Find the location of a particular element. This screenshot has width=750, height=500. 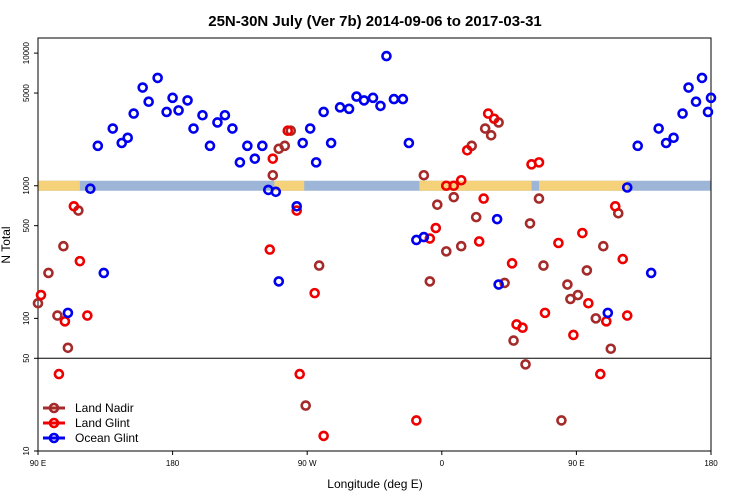

legend-label-land-glint: Land Glint is located at coordinates (102, 423).